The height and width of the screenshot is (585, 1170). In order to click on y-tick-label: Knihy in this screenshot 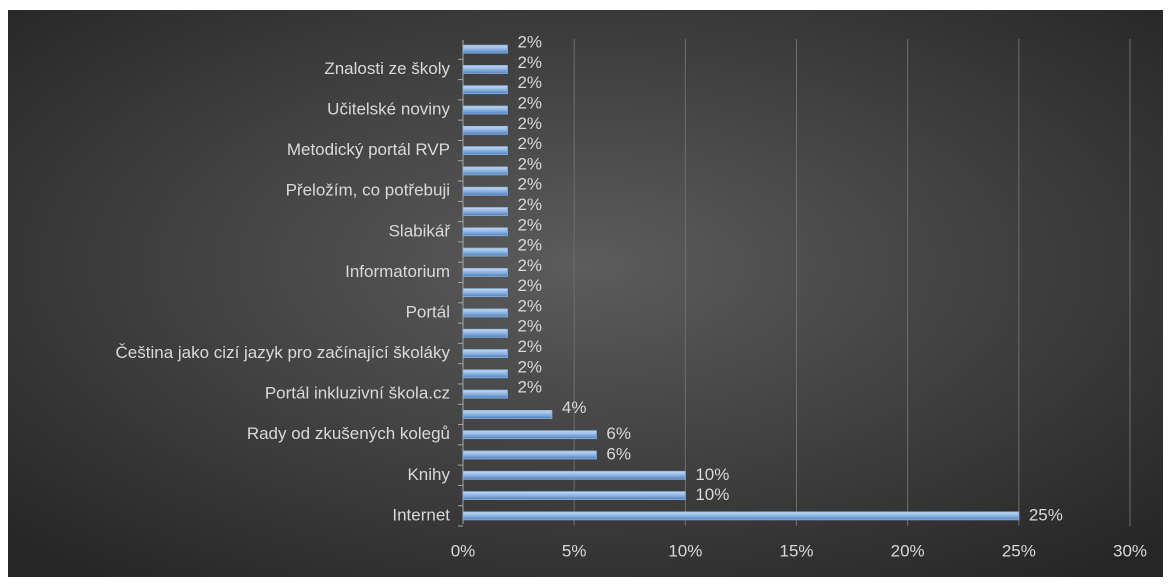, I will do `click(428, 474)`.